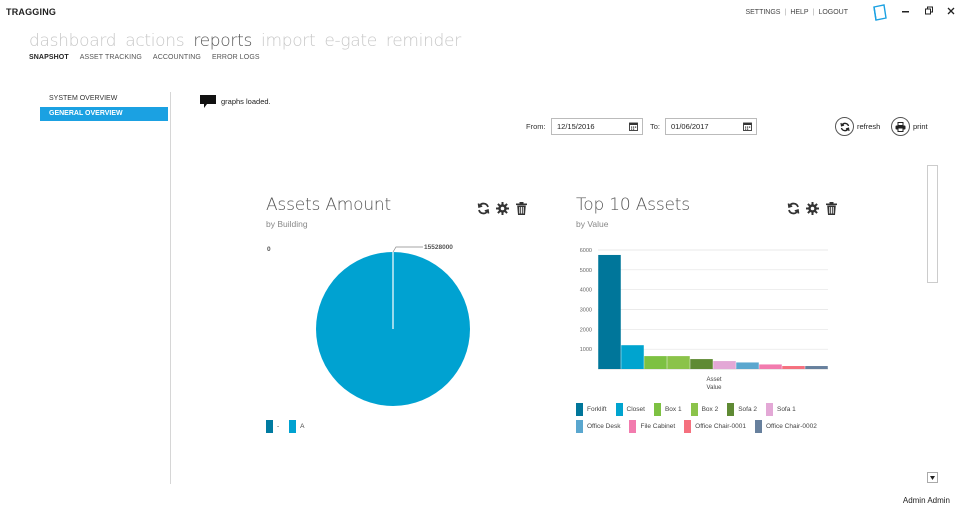 The height and width of the screenshot is (508, 960). What do you see at coordinates (597, 409) in the screenshot?
I see `legend-label: Forklift` at bounding box center [597, 409].